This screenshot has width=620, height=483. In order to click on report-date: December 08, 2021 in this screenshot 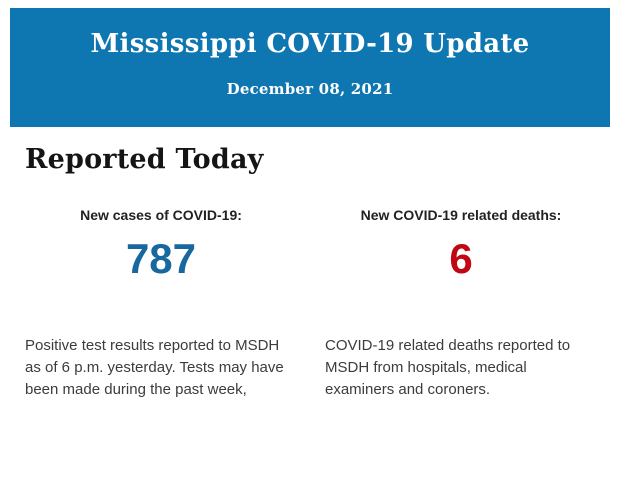, I will do `click(310, 89)`.